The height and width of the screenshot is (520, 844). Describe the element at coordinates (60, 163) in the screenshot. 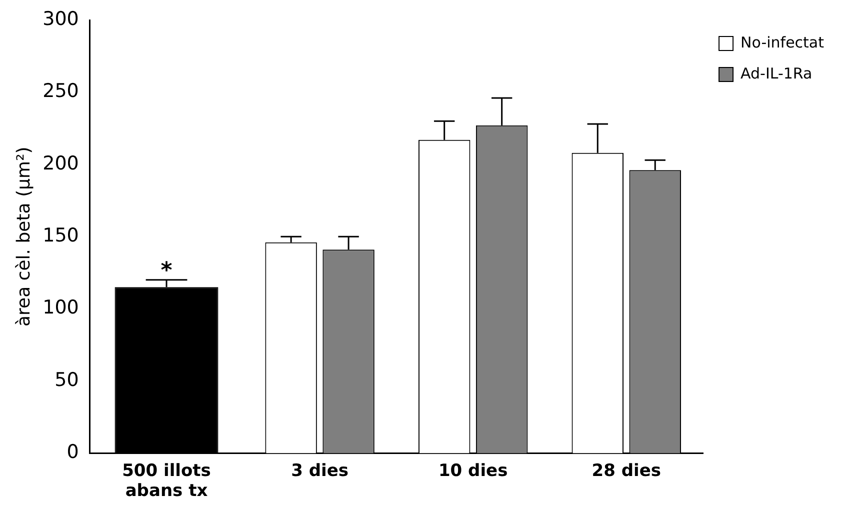

I see `y-tick-label: 200` at that location.